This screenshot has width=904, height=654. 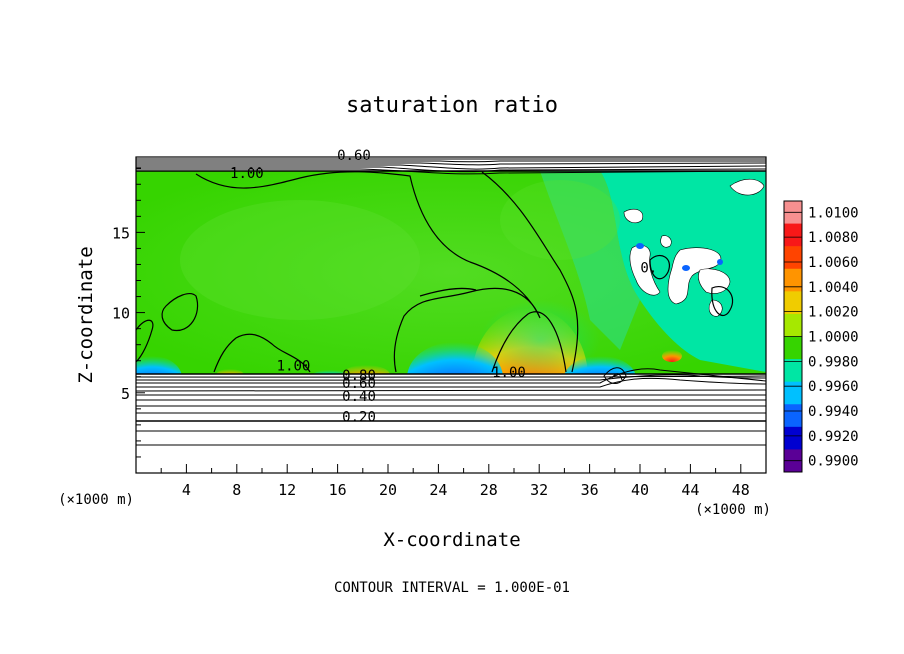 I want to click on upper-contours, so click(x=451, y=166).